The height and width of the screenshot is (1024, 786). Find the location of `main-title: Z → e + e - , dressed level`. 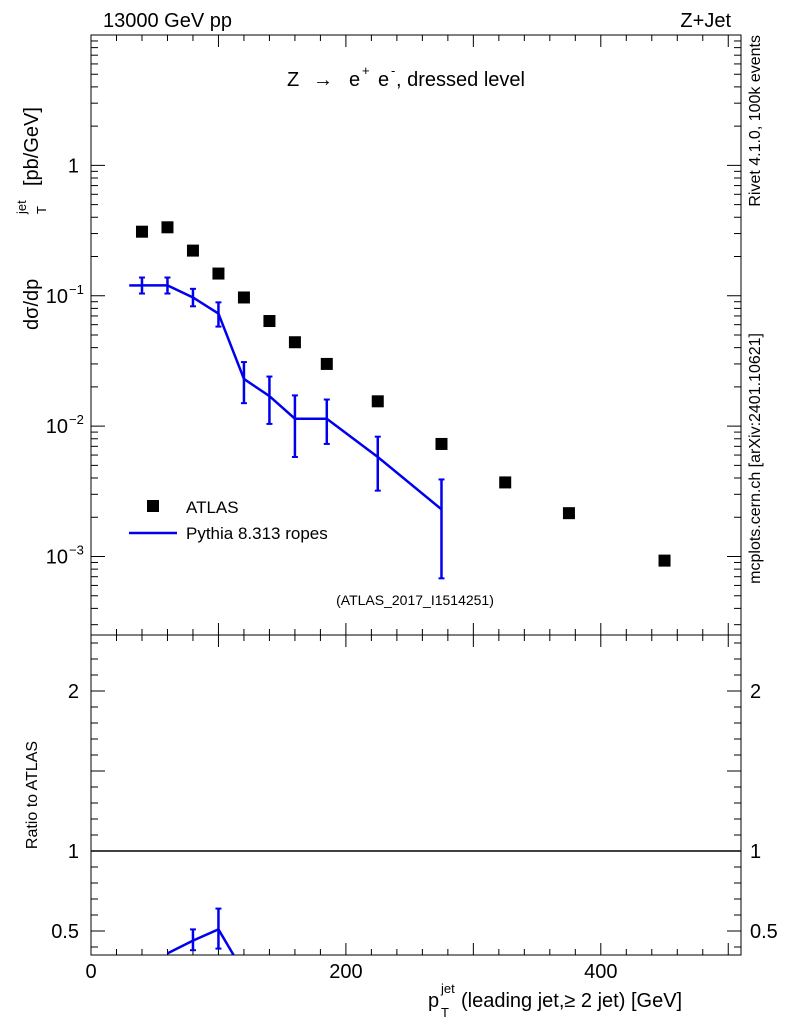

main-title: Z → e + e - , dressed level is located at coordinates (406, 77).